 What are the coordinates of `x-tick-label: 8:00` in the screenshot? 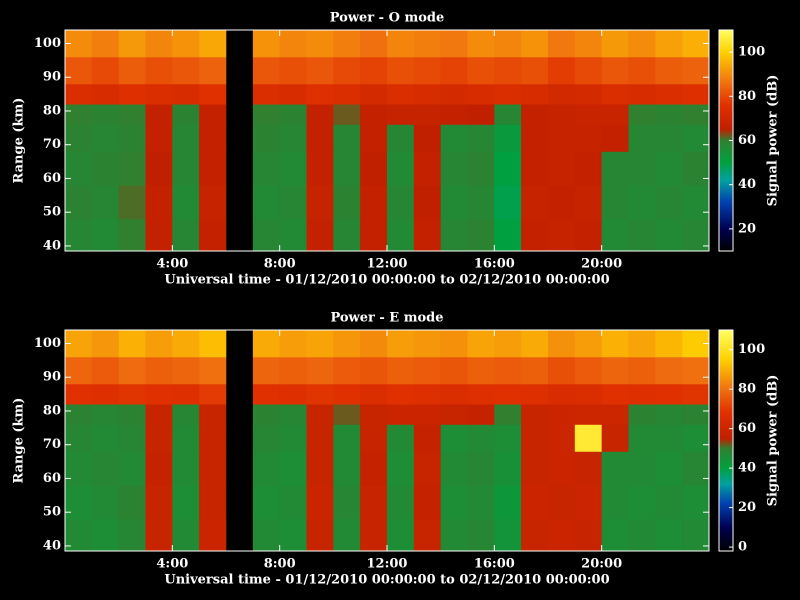 It's located at (280, 564).